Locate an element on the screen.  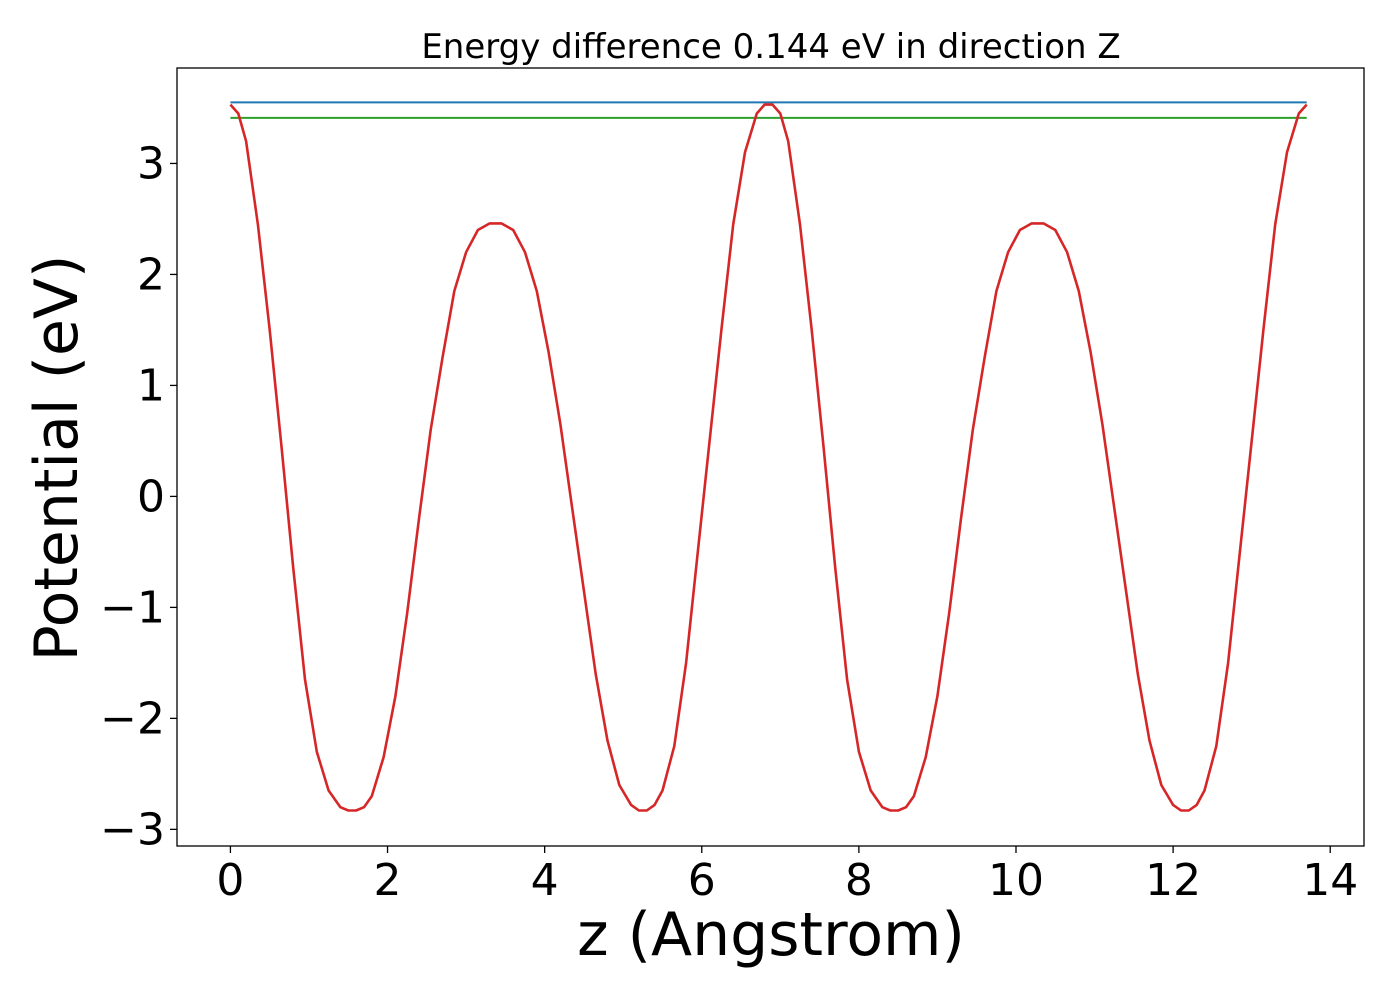
y-tick-label: 1 is located at coordinates (151, 385).